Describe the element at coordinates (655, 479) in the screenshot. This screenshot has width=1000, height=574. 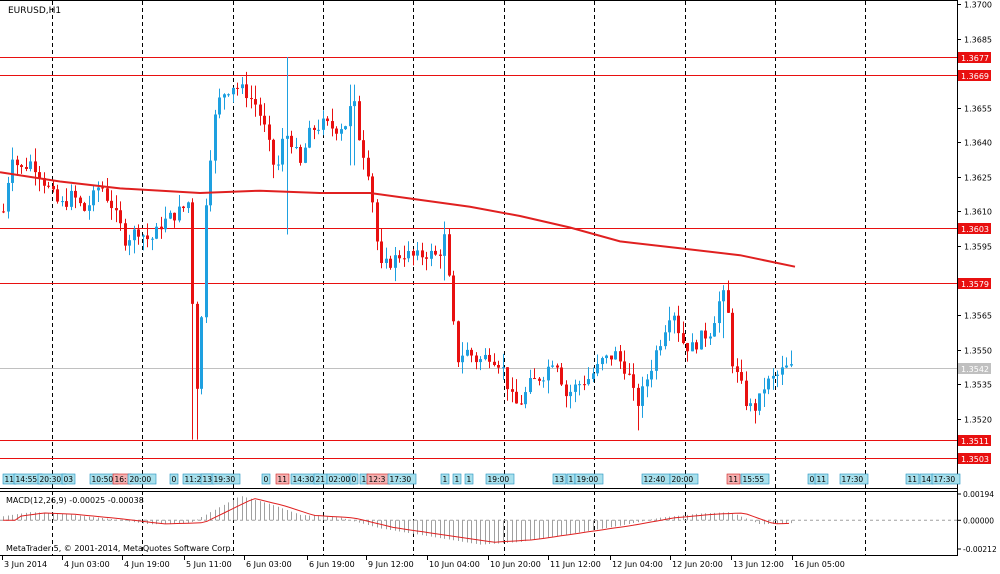
I see `event-label: 12:40` at that location.